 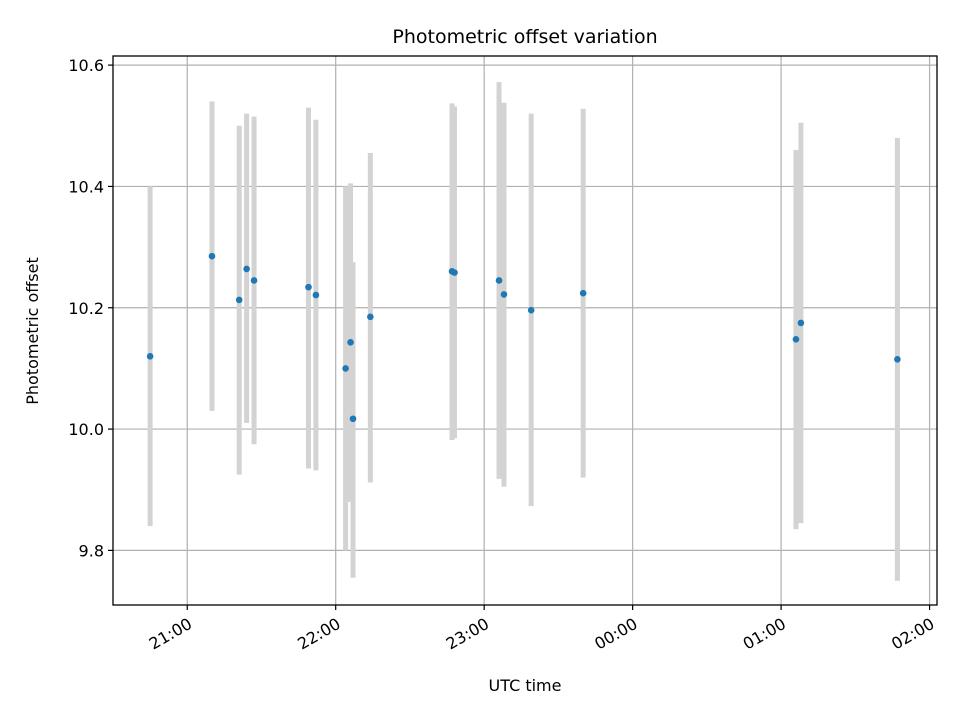 I want to click on chart-title: Photometric offset variation, so click(x=524, y=37).